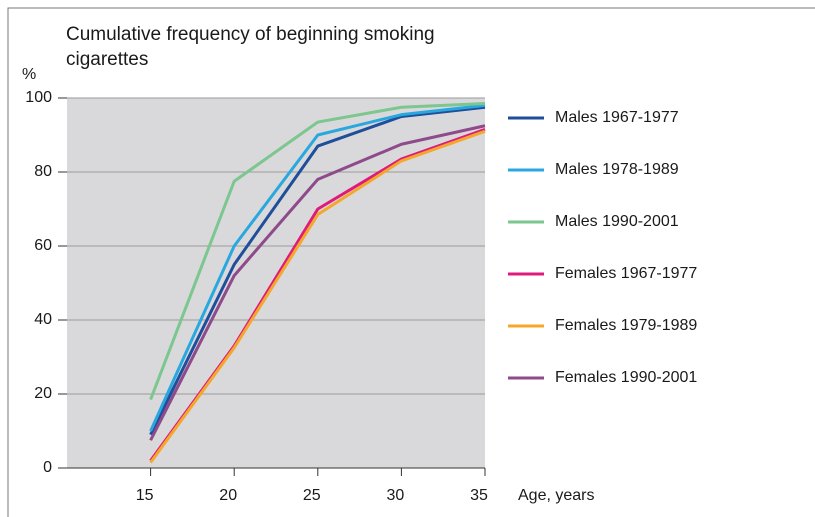 Image resolution: width=815 pixels, height=517 pixels. Describe the element at coordinates (43, 171) in the screenshot. I see `y-tick-label: 80` at that location.